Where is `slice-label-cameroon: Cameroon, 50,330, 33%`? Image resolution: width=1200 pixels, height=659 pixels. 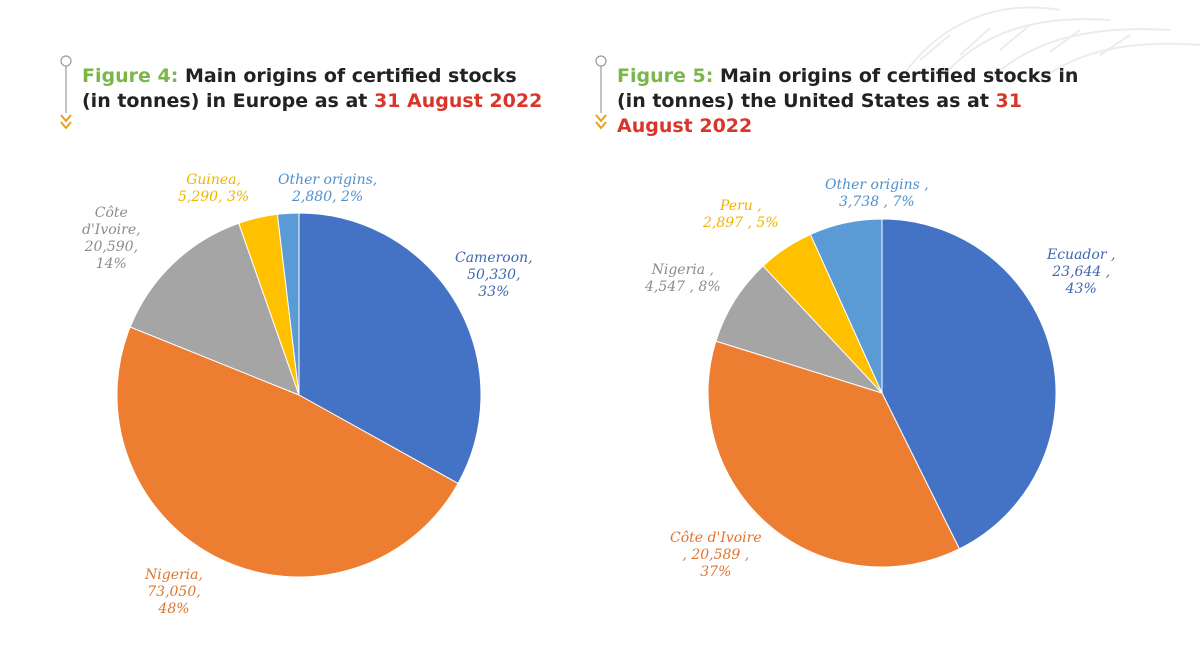 slice-label-cameroon: Cameroon, 50,330, 33% is located at coordinates (494, 275).